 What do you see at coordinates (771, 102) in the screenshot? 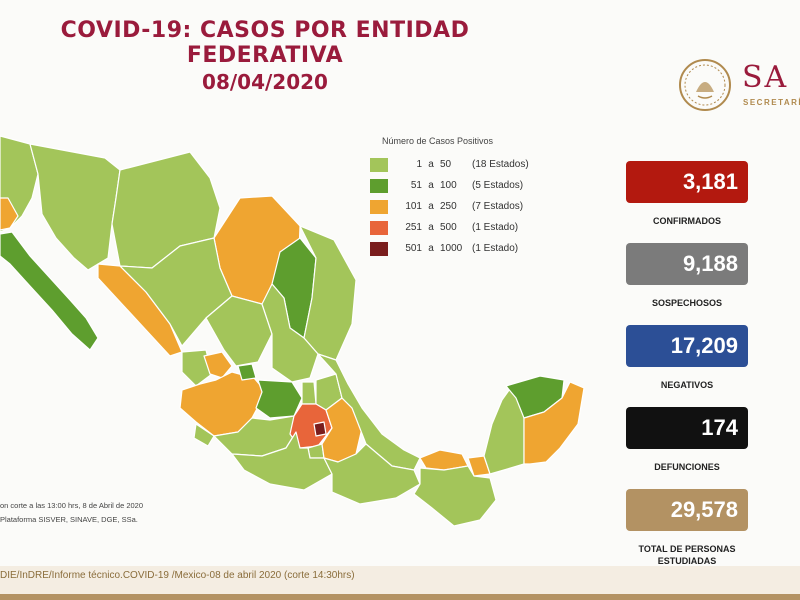
I see `logo-subtext: SECRETARÍ` at bounding box center [771, 102].